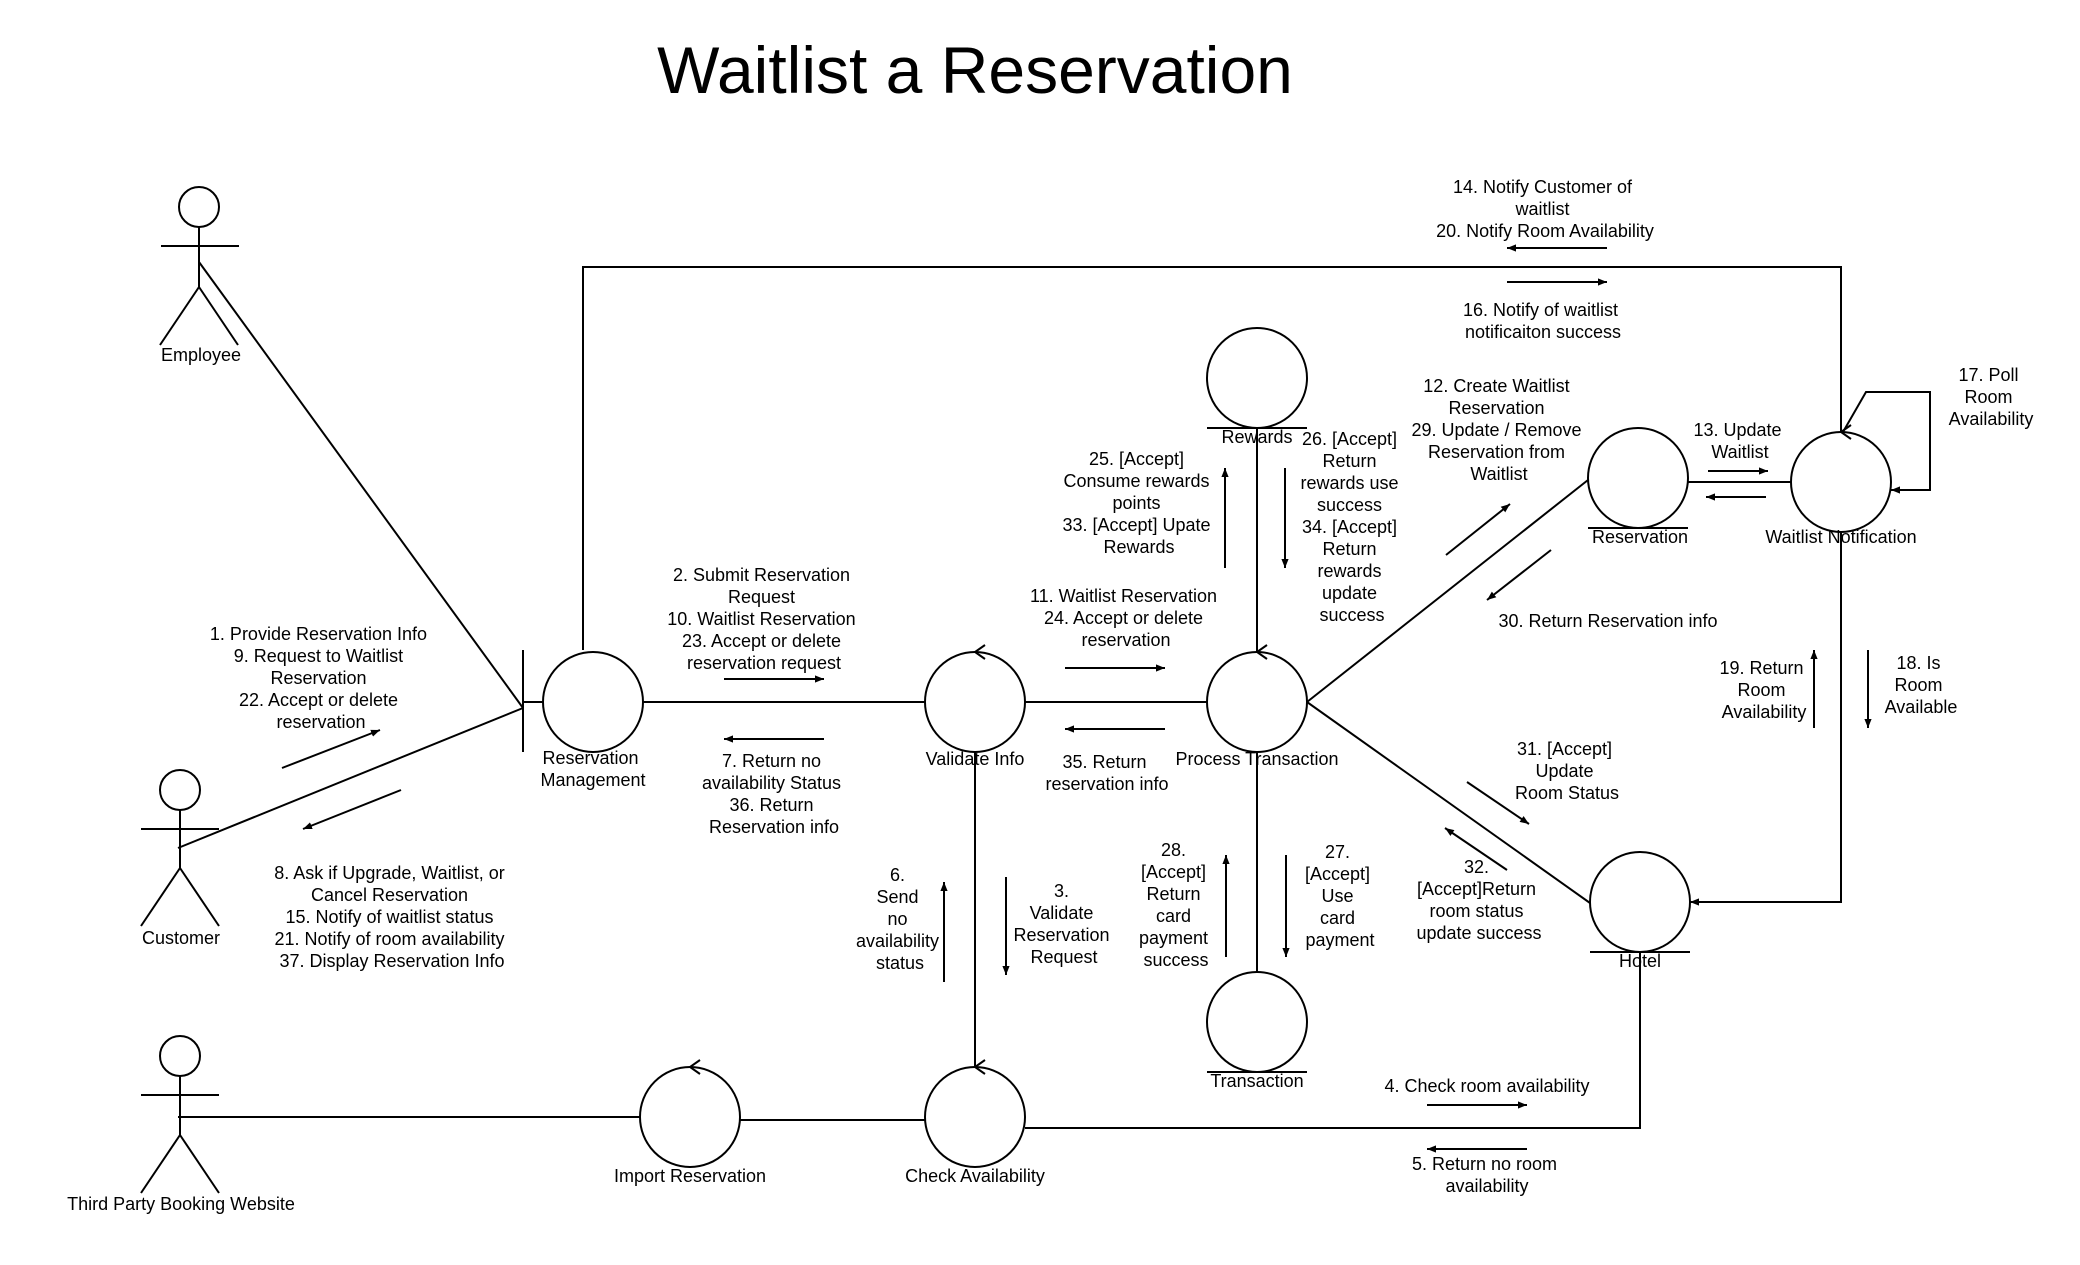 This screenshot has width=2080, height=1265. Describe the element at coordinates (1256, 437) in the screenshot. I see `object-rewards-label: Rewards` at that location.